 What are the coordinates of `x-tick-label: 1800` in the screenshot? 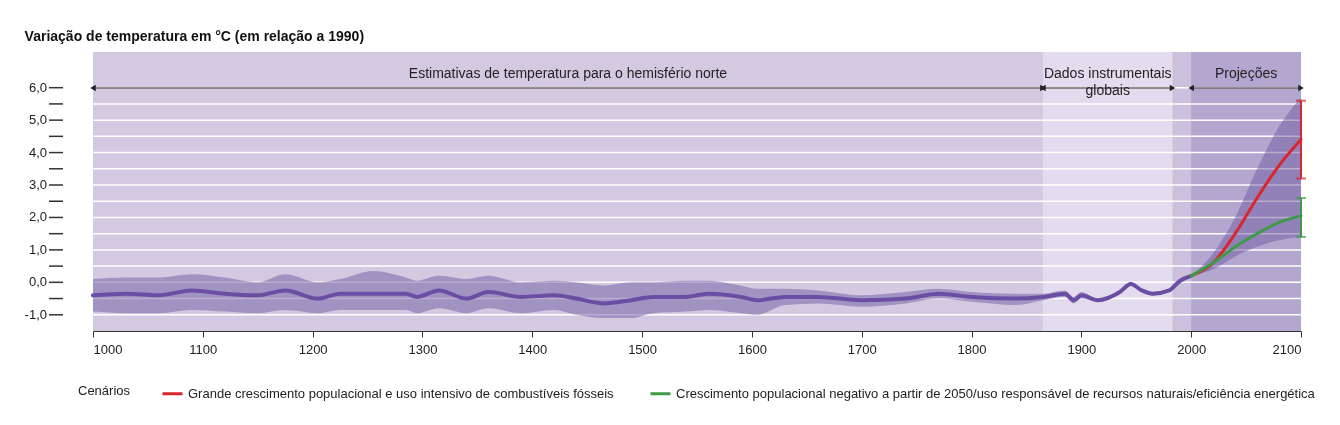 It's located at (972, 349).